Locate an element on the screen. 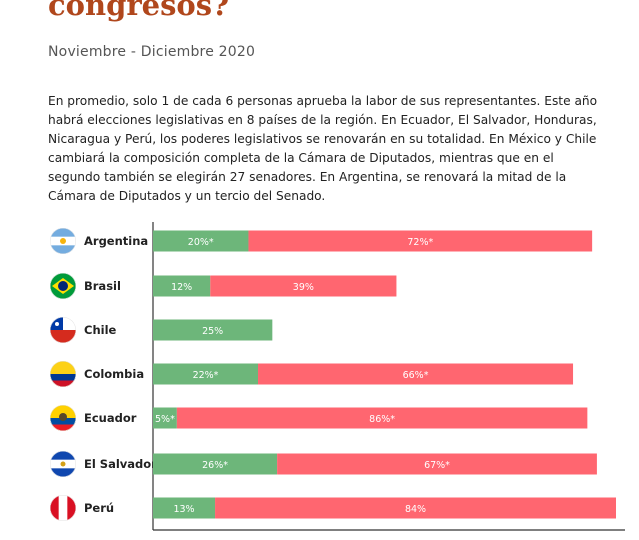  data-label: 84% is located at coordinates (415, 509).